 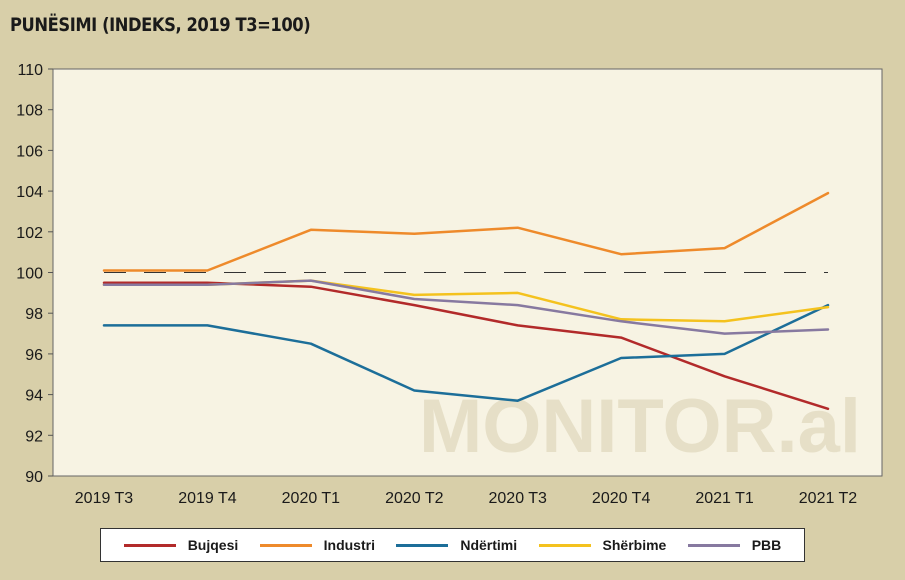 What do you see at coordinates (29, 192) in the screenshot?
I see `y-tick-label: 104` at bounding box center [29, 192].